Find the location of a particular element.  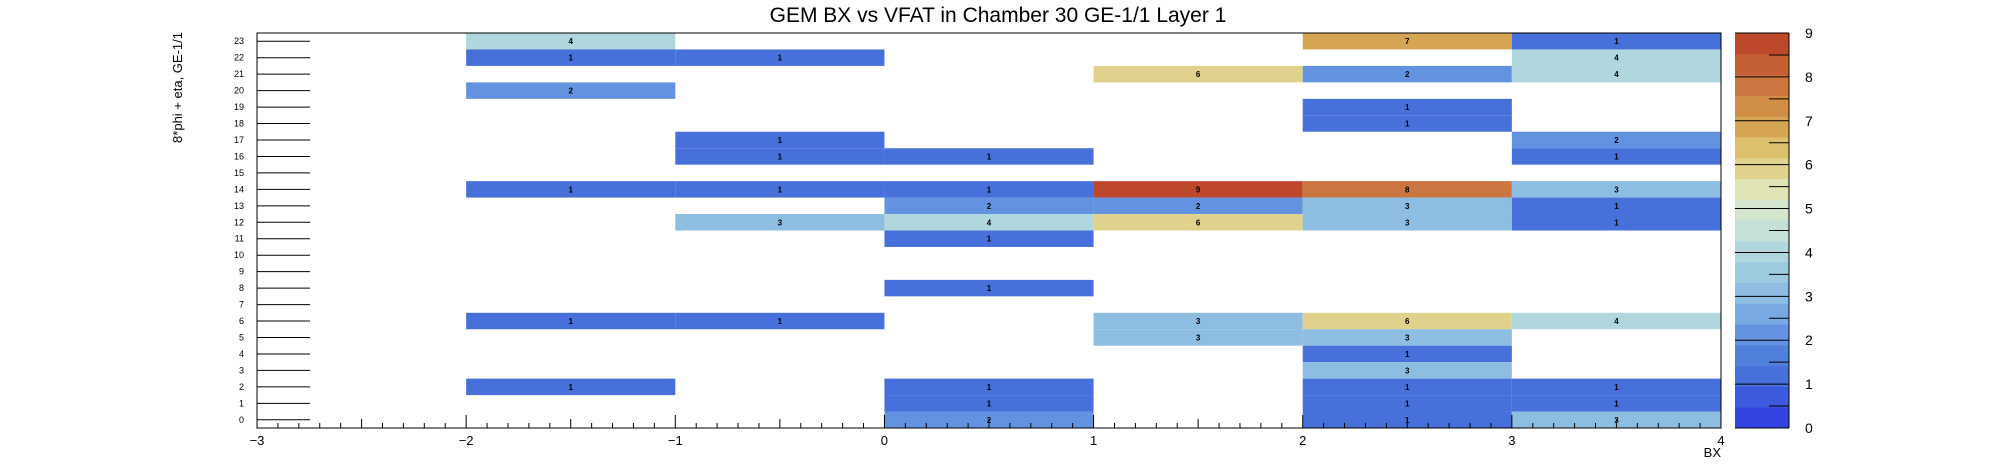

y-tick-label: 1 is located at coordinates (241, 403).